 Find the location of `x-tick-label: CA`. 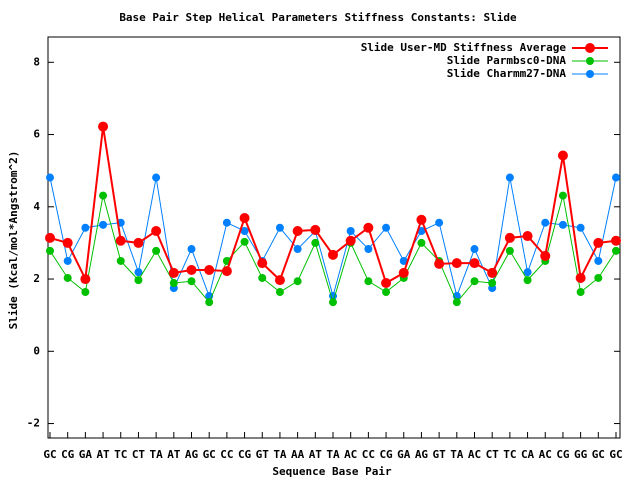

x-tick-label: CA is located at coordinates (528, 454).